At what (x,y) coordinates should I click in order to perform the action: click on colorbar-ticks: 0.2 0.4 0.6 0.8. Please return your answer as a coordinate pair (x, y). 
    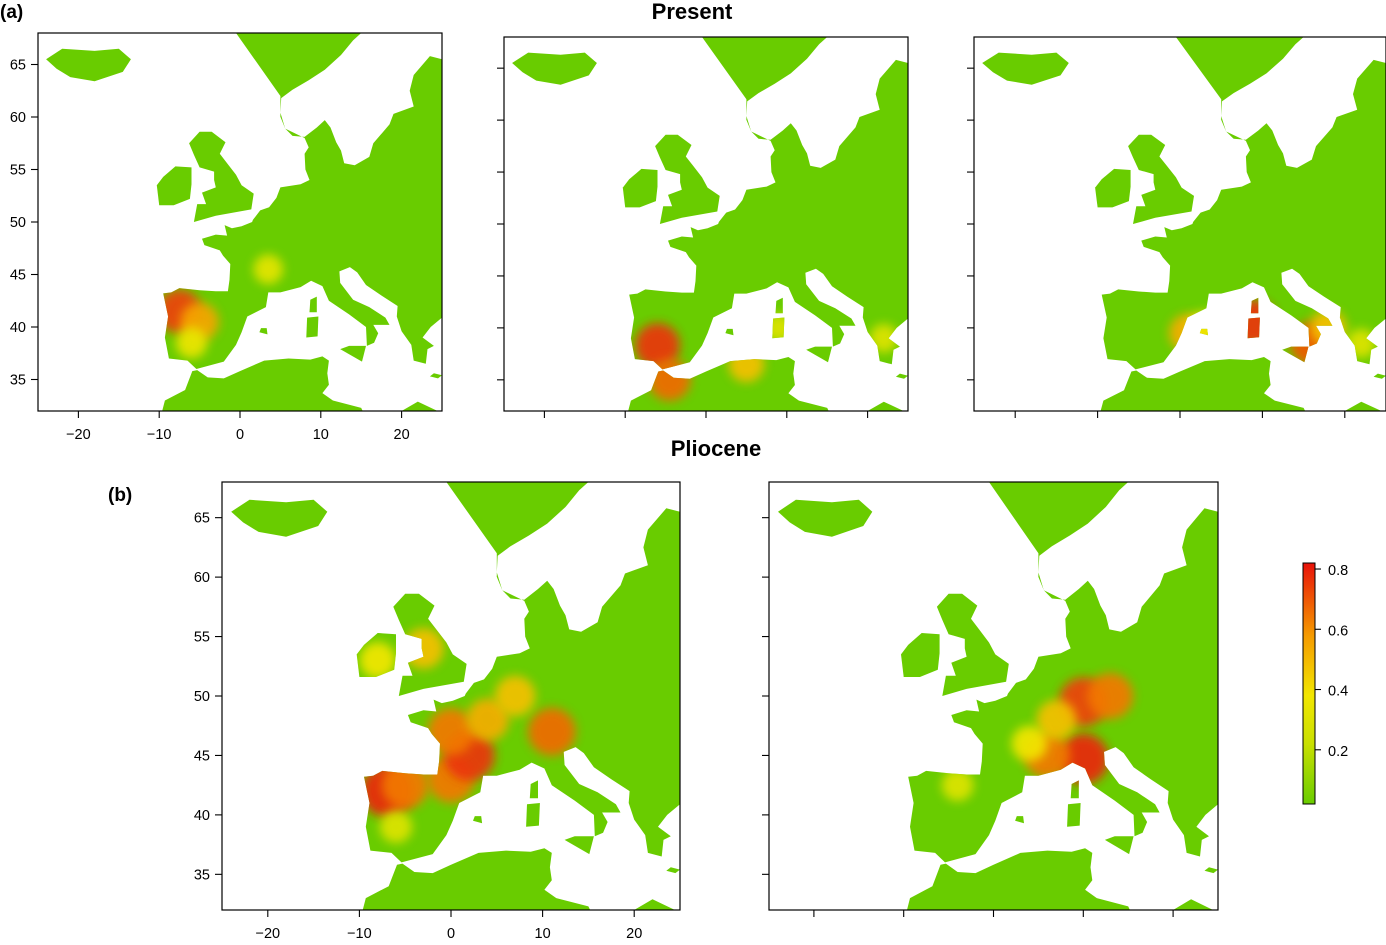
    Looking at the image, I should click on (1331, 661).